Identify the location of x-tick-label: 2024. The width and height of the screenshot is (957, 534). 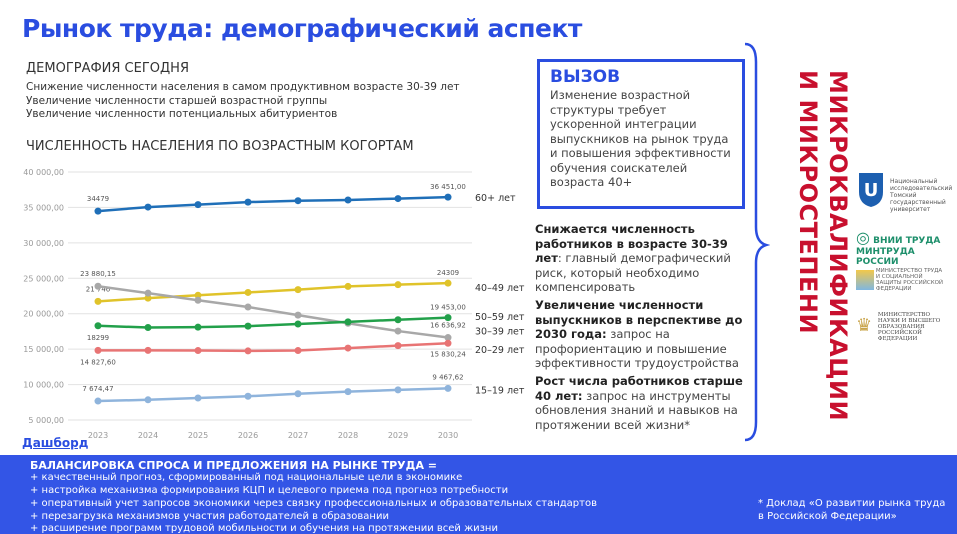
(148, 435).